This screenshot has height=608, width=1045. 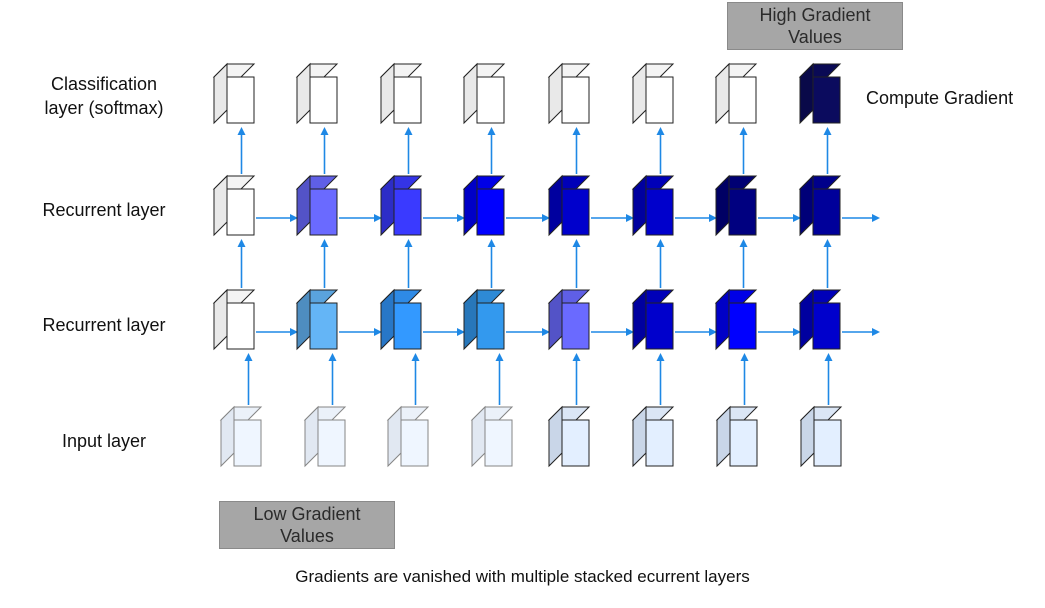 I want to click on low-gradient-box: Low Gradient Values, so click(x=307, y=525).